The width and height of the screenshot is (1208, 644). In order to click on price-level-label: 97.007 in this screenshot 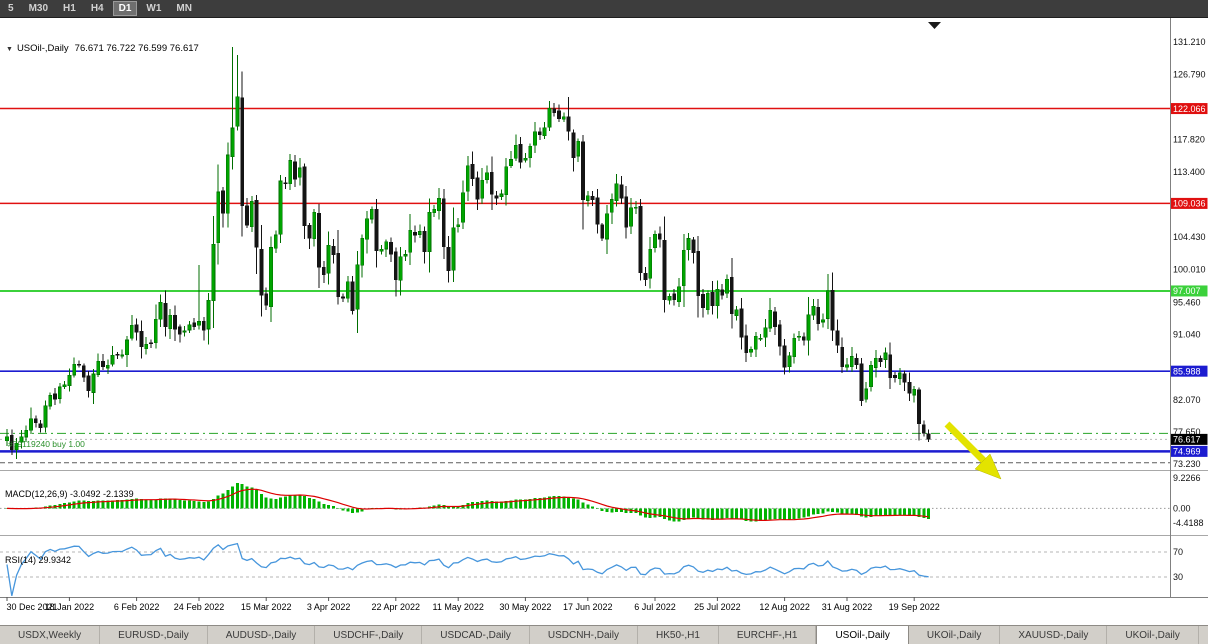, I will do `click(1187, 291)`.